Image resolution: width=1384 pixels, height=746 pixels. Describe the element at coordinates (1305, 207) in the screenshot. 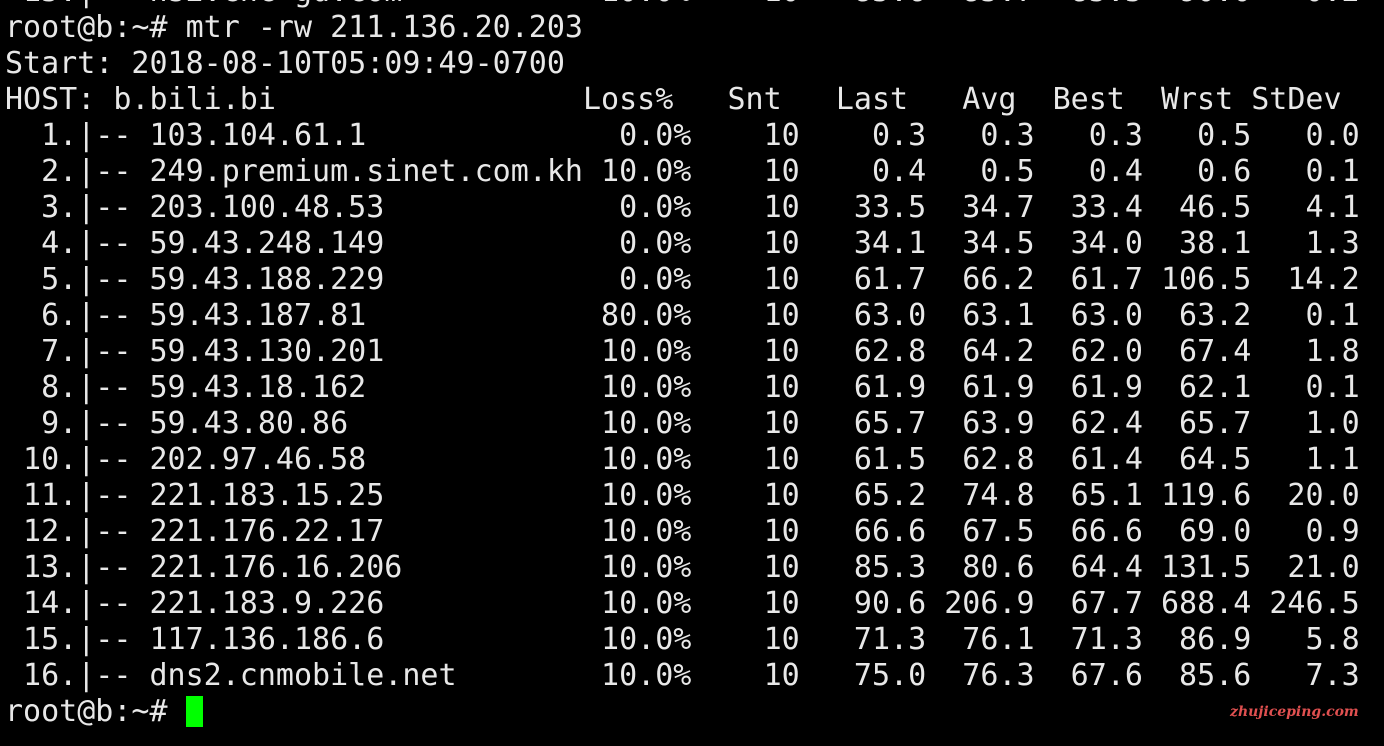

I see `hop-stdev: 4.1` at that location.